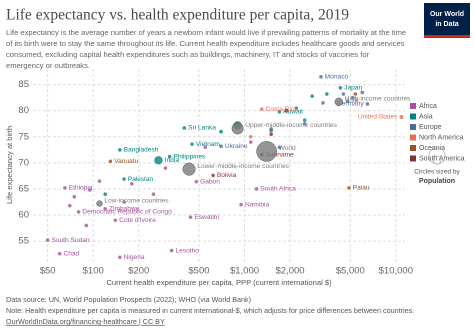 The height and width of the screenshot is (334, 474). What do you see at coordinates (430, 127) in the screenshot?
I see `legend-label: Europe` at bounding box center [430, 127].